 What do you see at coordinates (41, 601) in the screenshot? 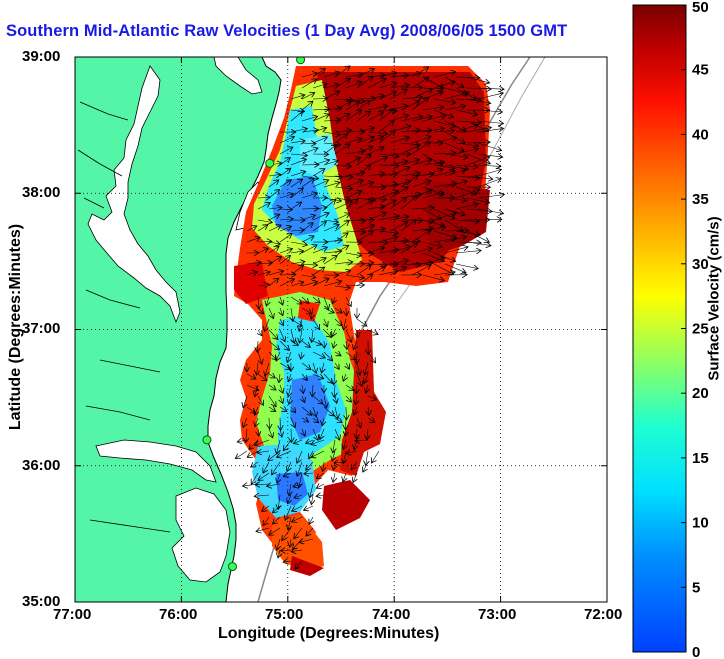
I see `y-tick-label: 35:00` at bounding box center [41, 601].